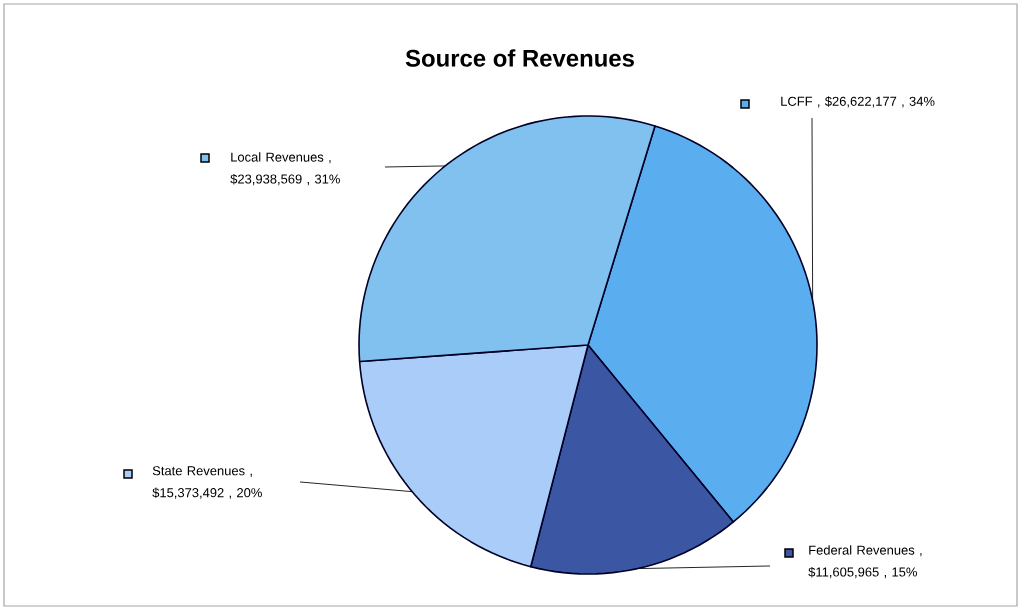 The image size is (1021, 610). I want to click on data-label: , $26,622,177 , 34%, so click(876, 102).